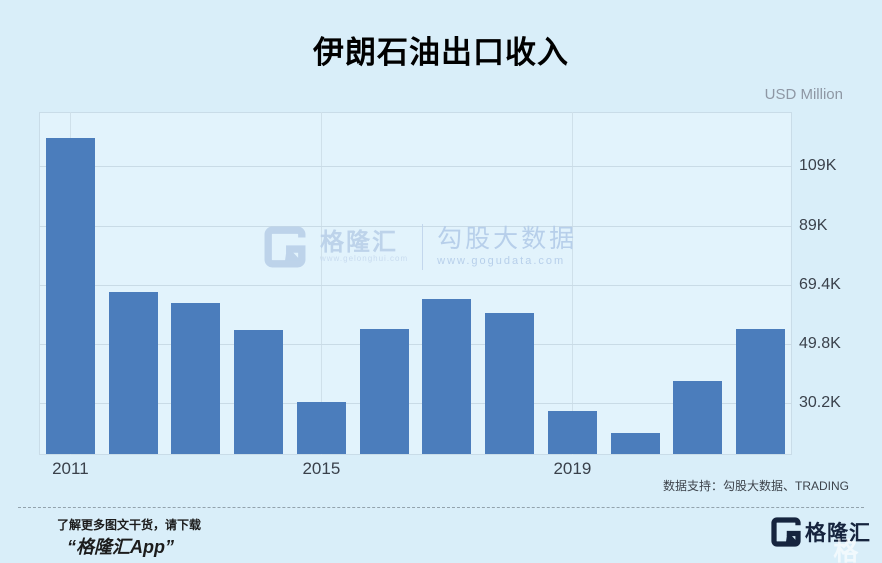 The height and width of the screenshot is (563, 882). What do you see at coordinates (384, 391) in the screenshot?
I see `bar-2016` at bounding box center [384, 391].